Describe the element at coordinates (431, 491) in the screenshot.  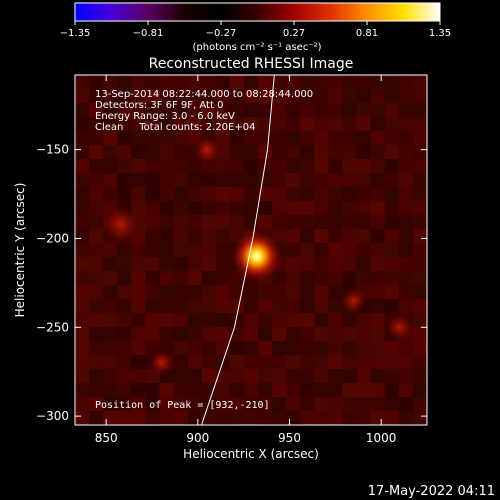
I see `timestamp: 17-May-2022 04:11` at that location.